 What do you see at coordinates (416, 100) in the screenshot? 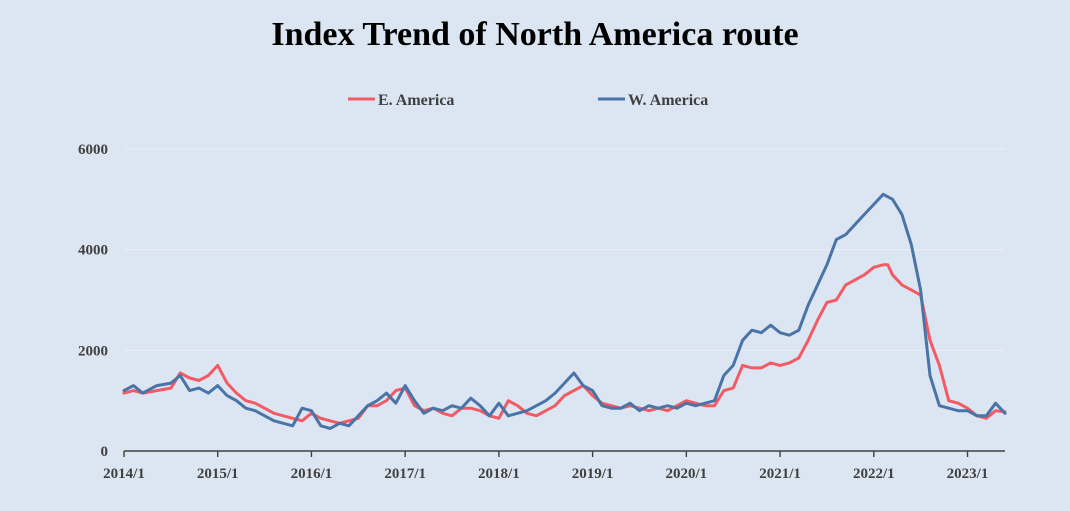
I see `legend-label: E. America` at bounding box center [416, 100].